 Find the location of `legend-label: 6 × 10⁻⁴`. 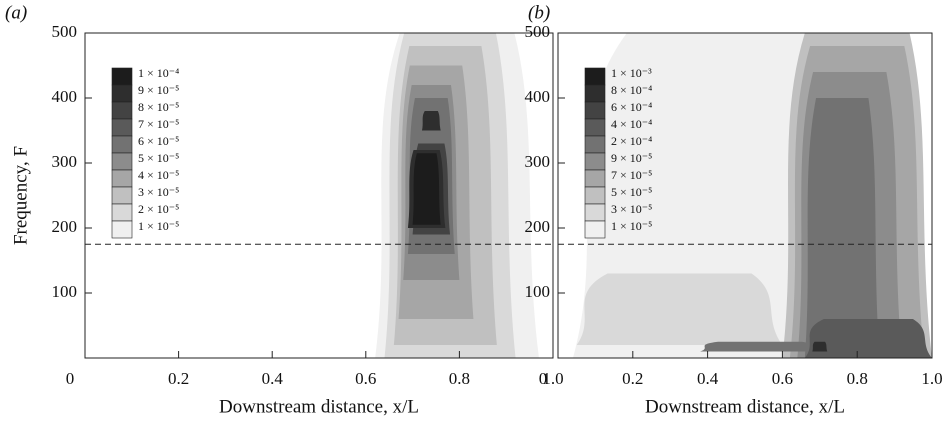

legend-label: 6 × 10⁻⁴ is located at coordinates (631, 107).